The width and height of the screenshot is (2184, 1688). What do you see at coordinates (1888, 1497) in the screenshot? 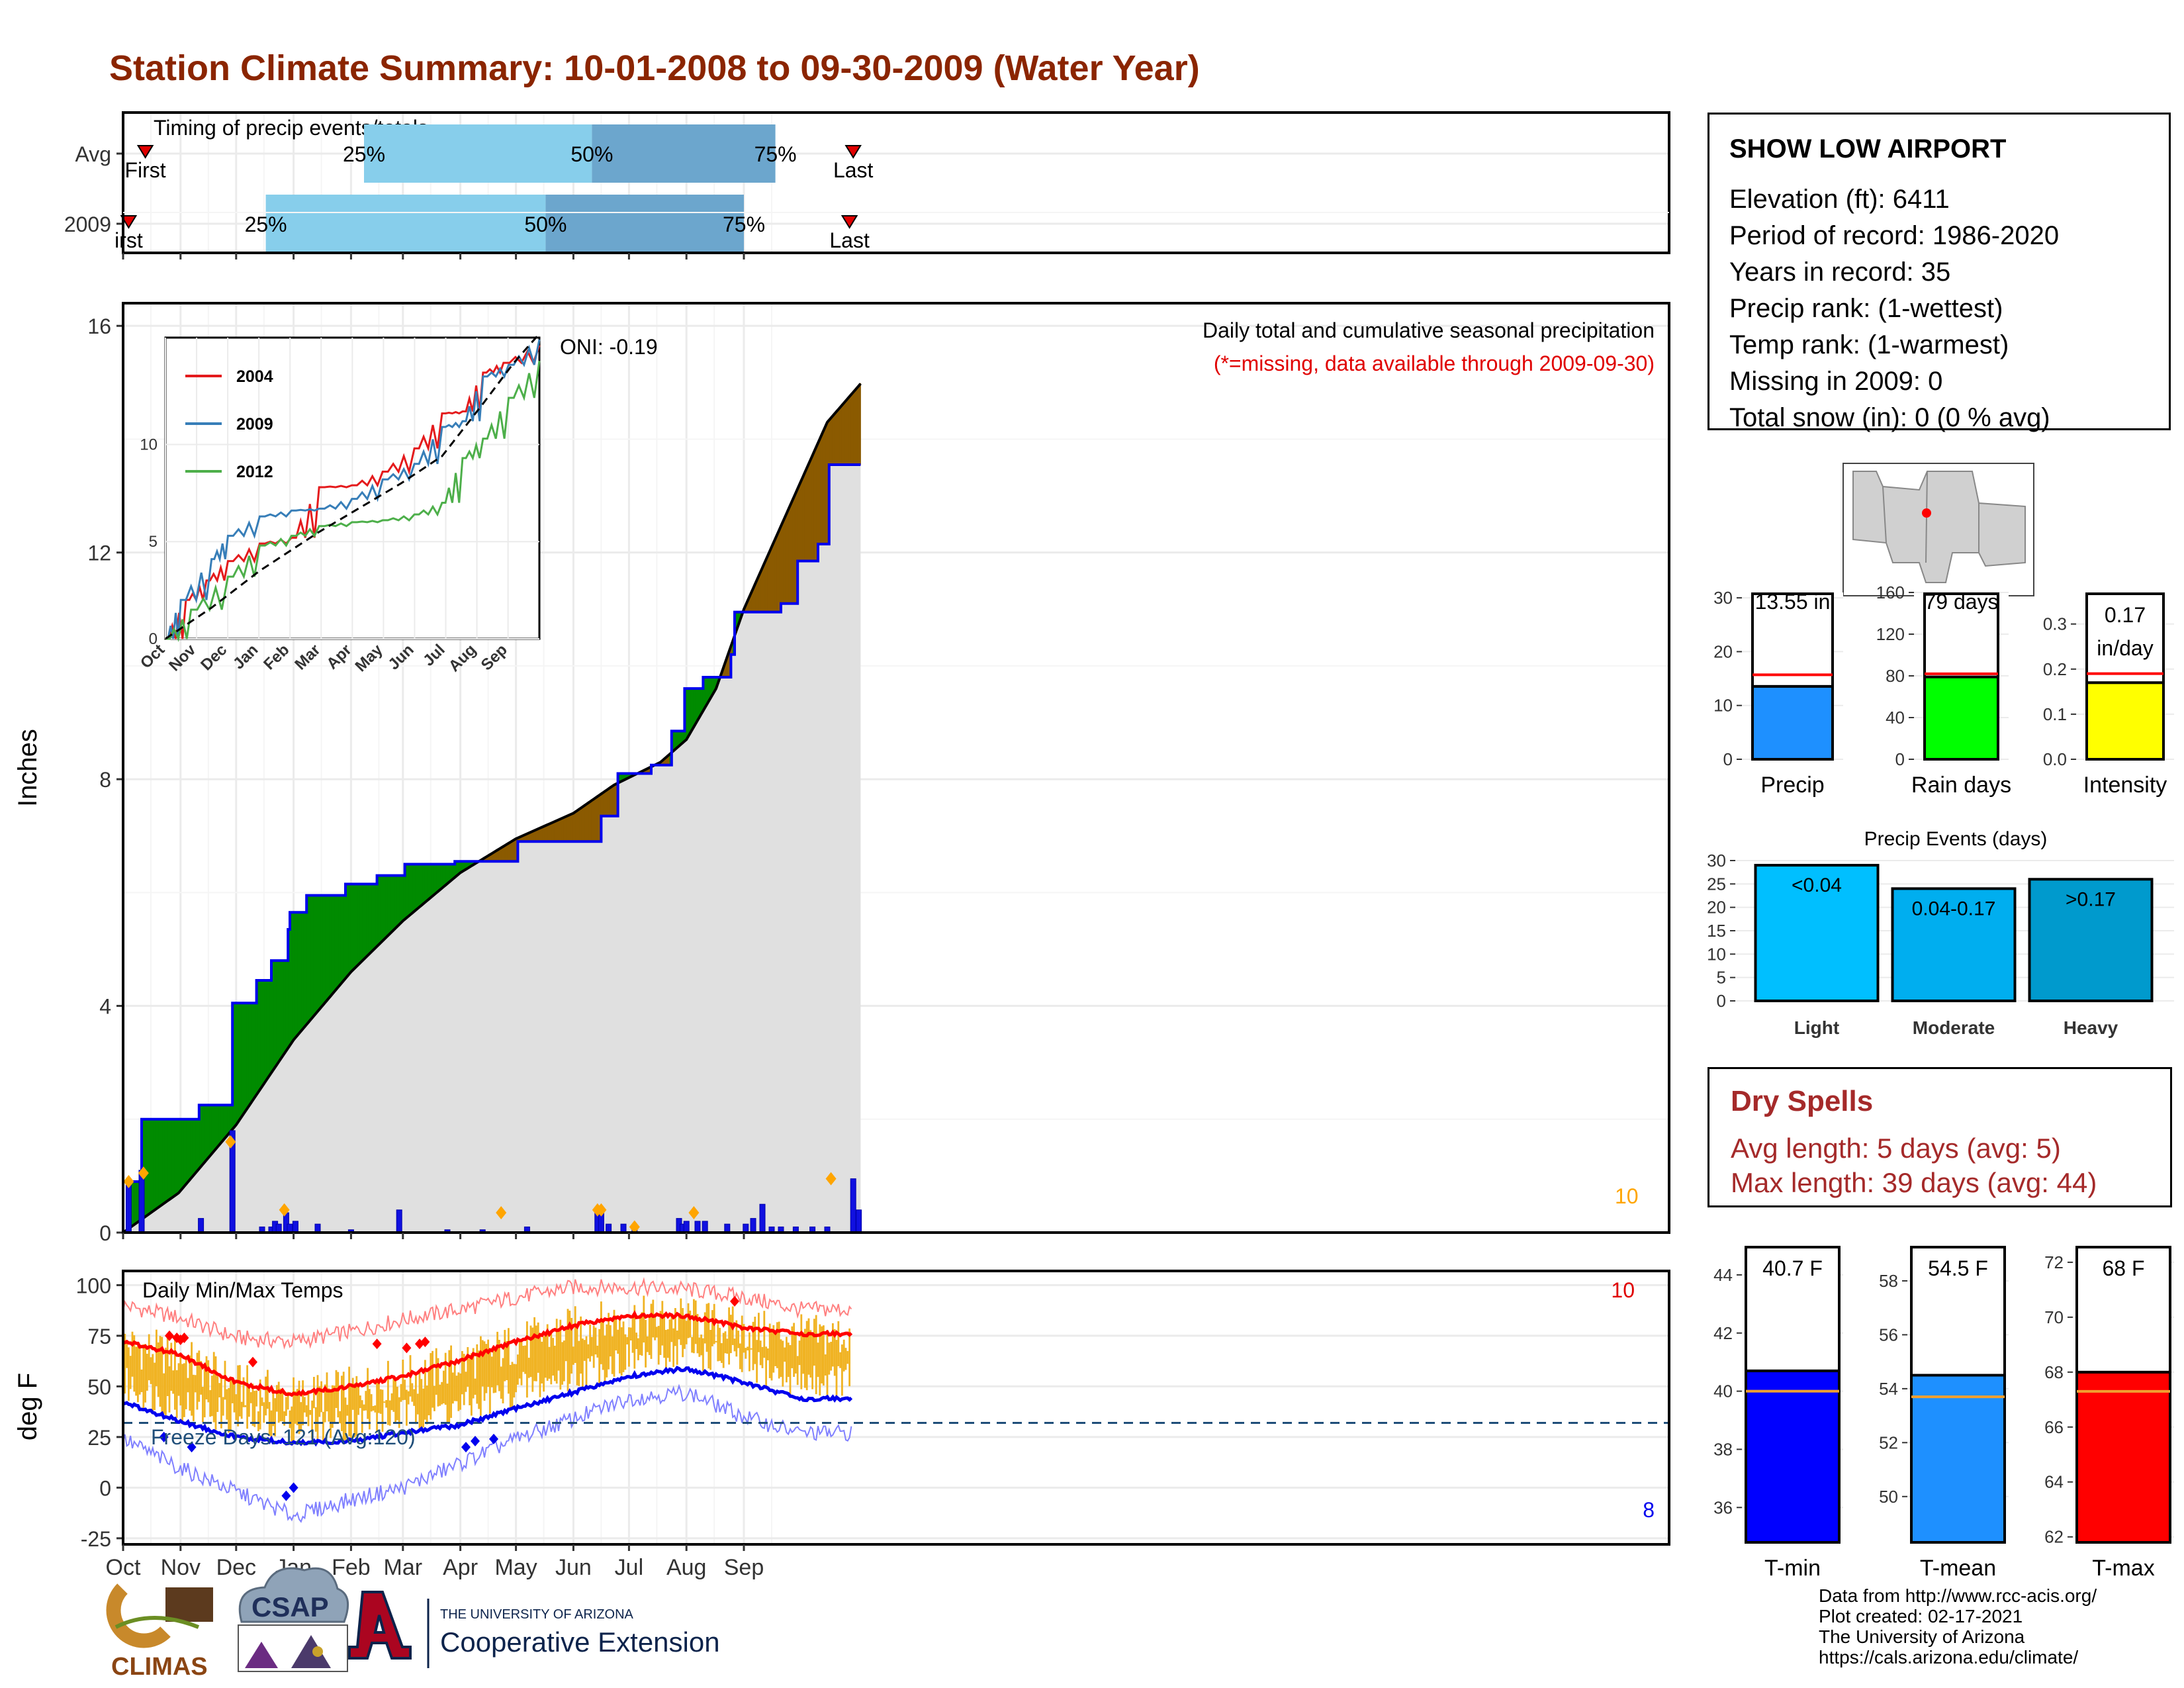
I see `y-tick-label: 50` at bounding box center [1888, 1497].